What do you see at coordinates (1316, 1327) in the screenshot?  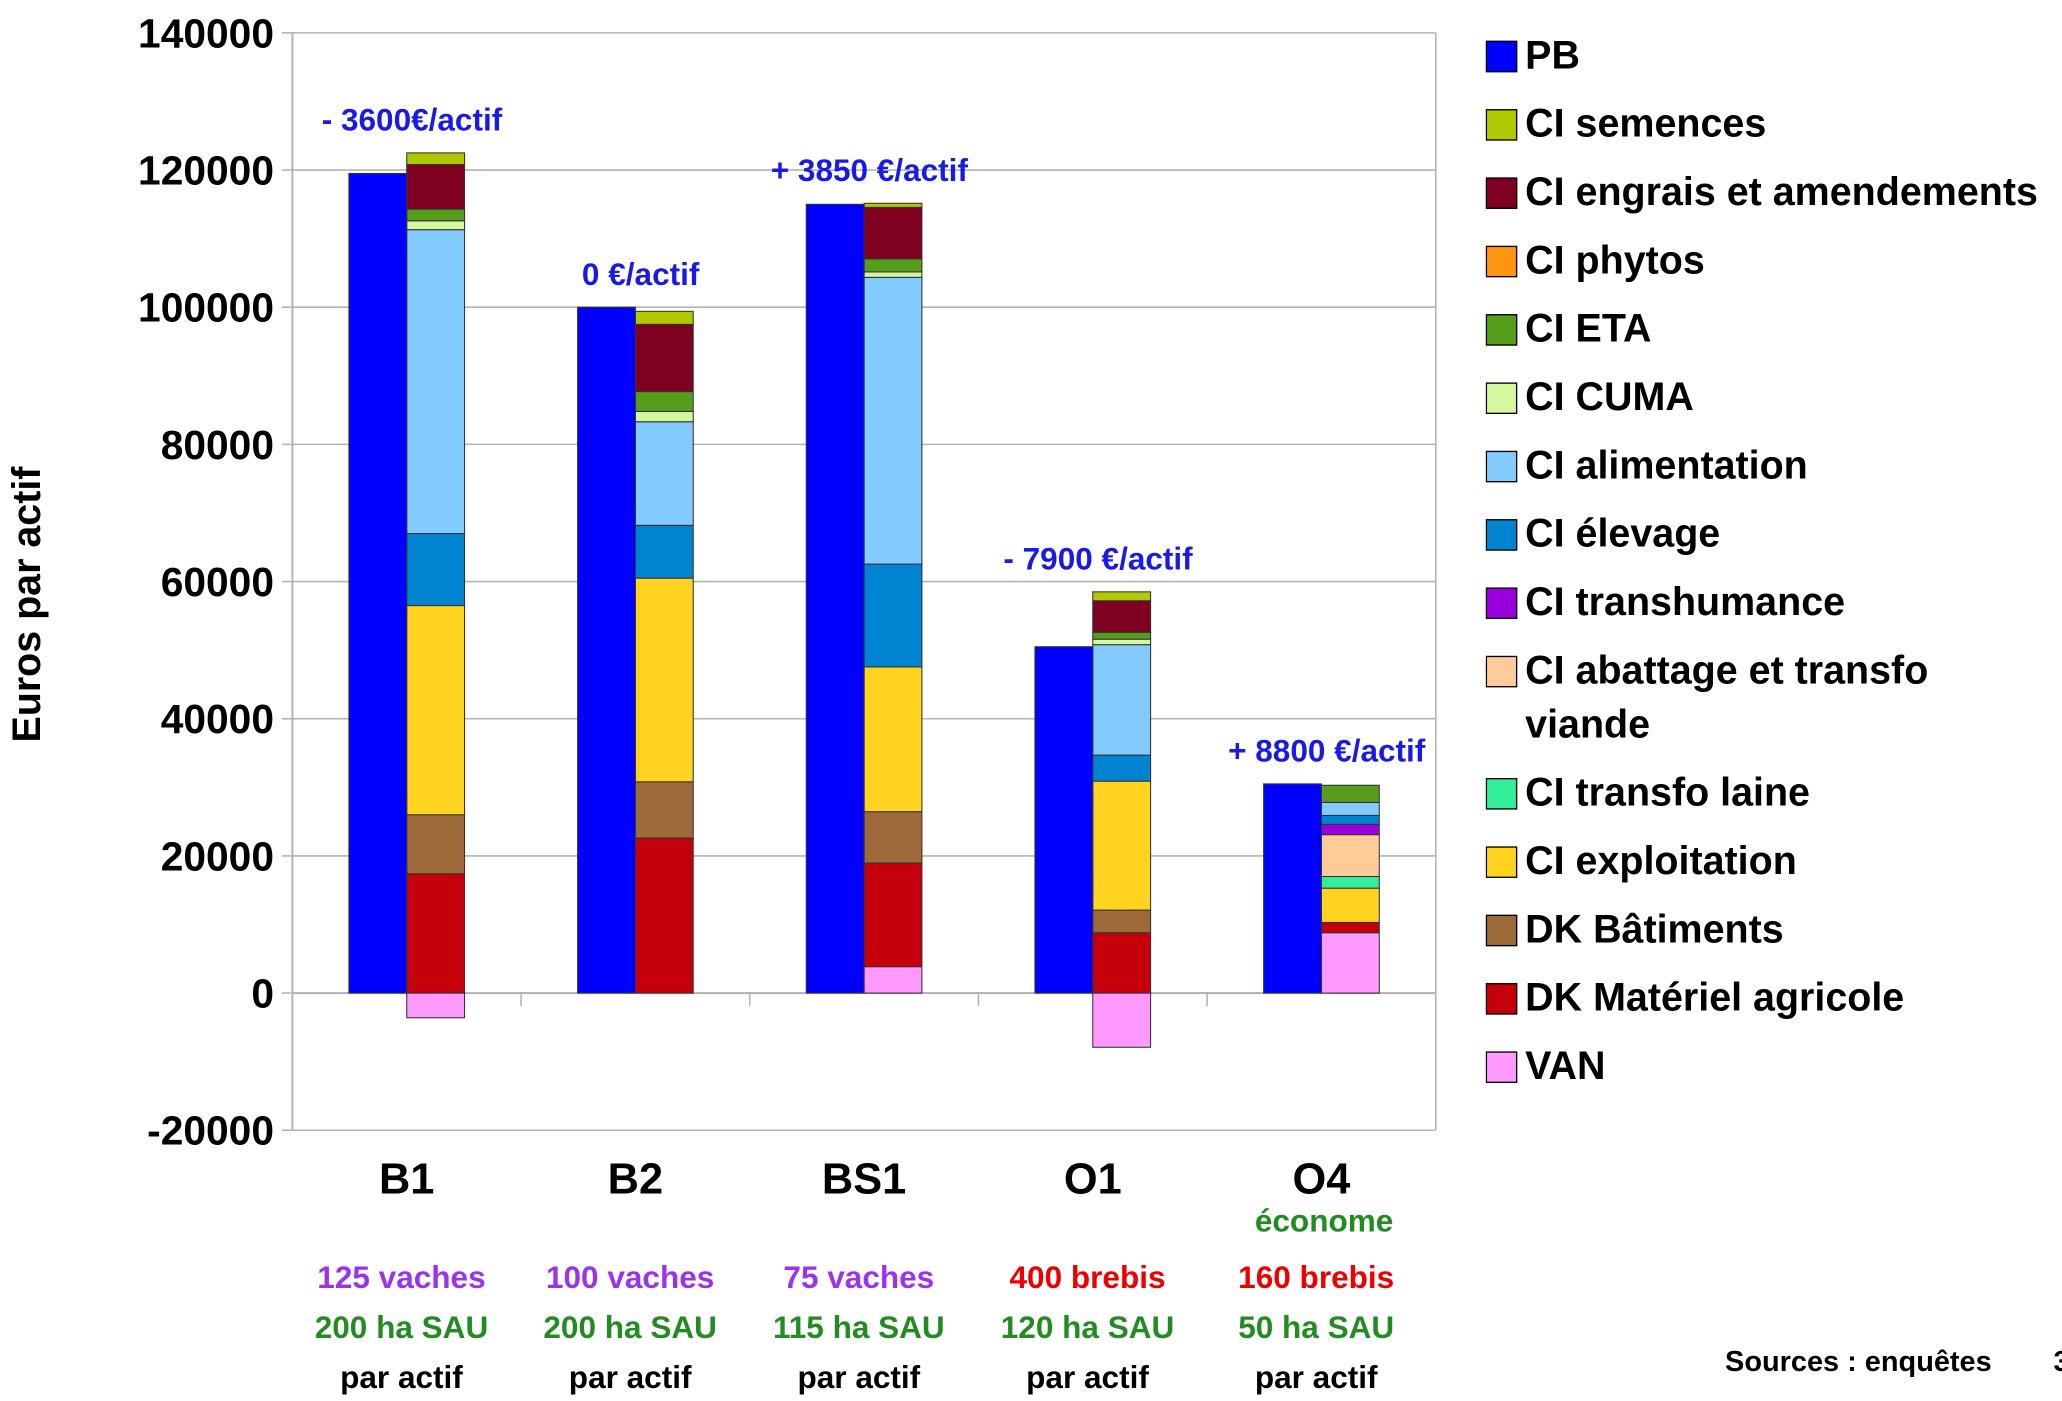 I see `category-detail: 50 ha SAU` at bounding box center [1316, 1327].